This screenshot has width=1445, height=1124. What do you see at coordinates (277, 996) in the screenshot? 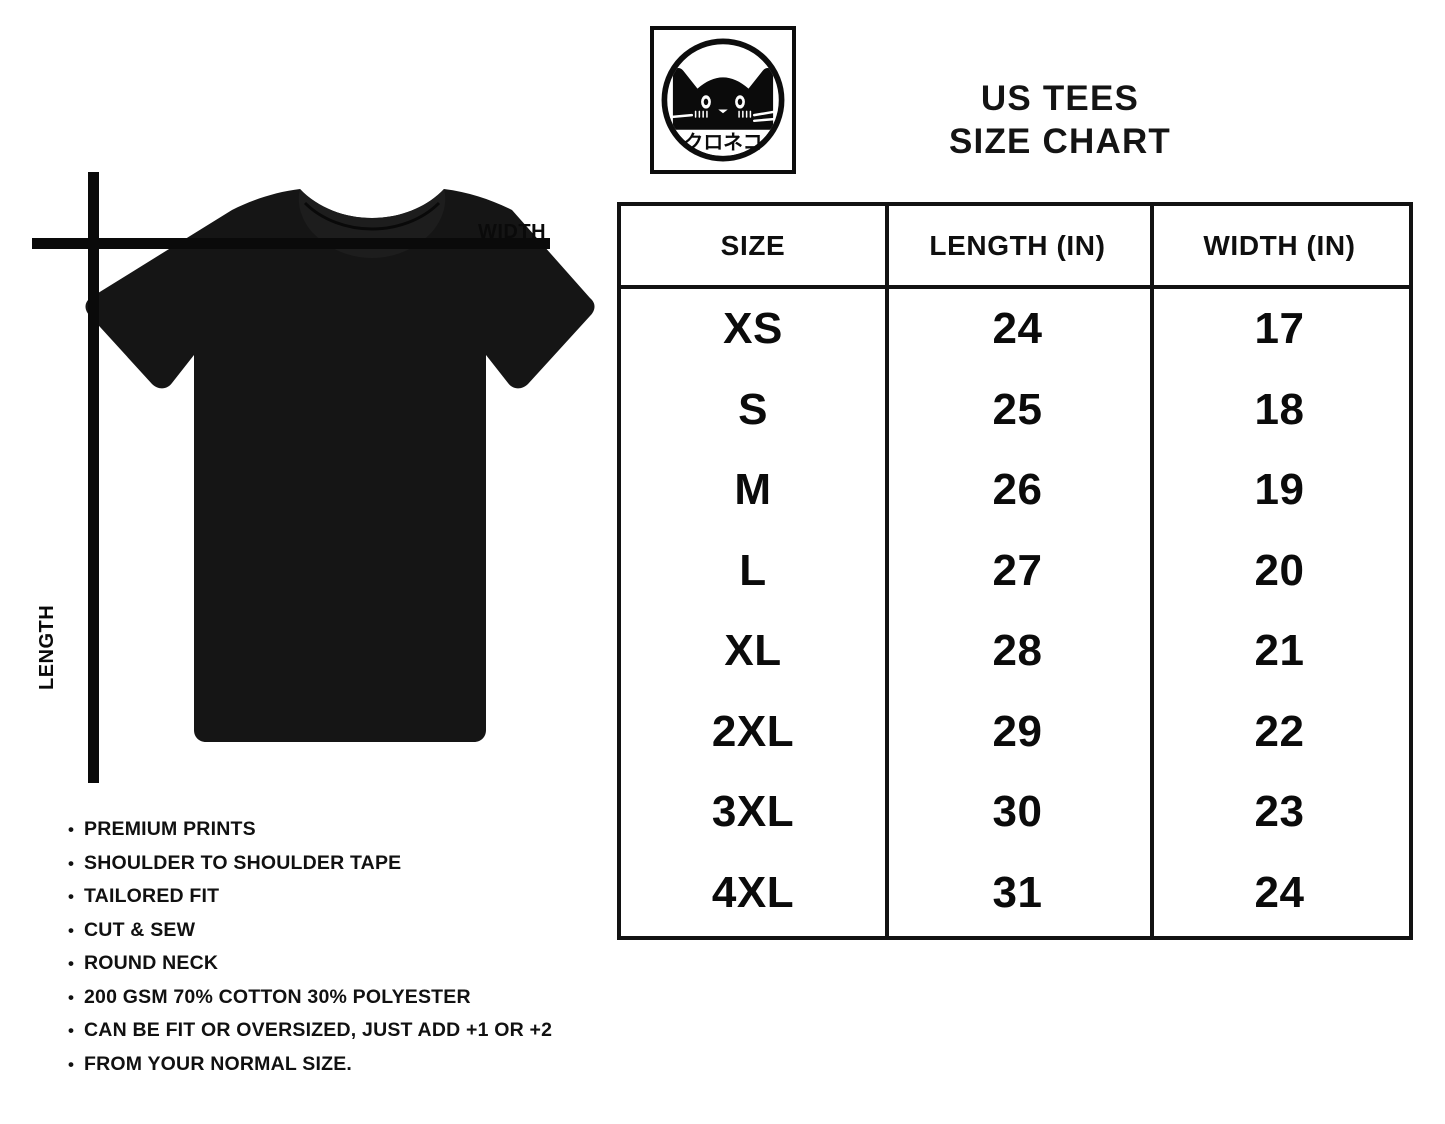
I see `feature-text: 200 GSM 70% COTTON 30% POLYESTER` at bounding box center [277, 996].